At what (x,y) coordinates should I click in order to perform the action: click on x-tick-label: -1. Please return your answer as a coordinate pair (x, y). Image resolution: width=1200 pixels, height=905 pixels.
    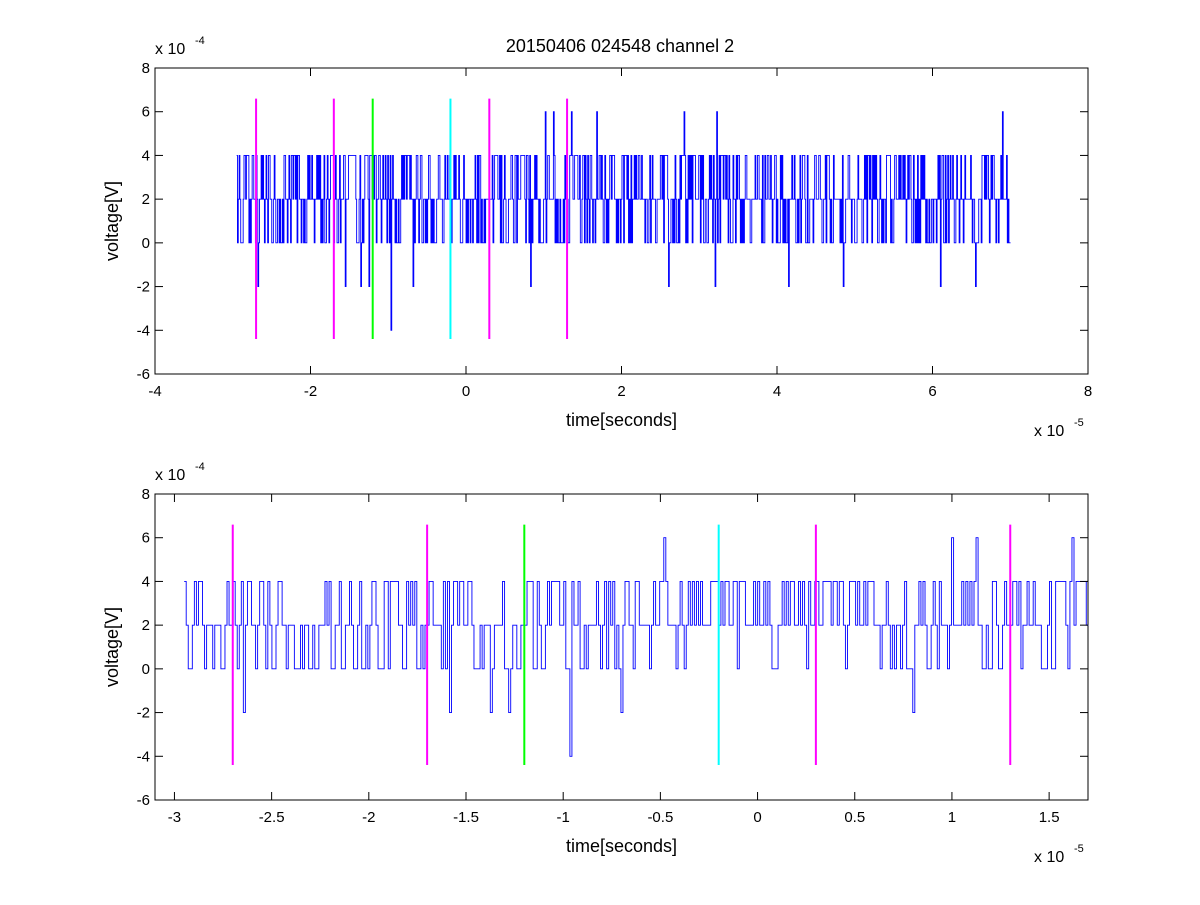
    Looking at the image, I should click on (563, 817).